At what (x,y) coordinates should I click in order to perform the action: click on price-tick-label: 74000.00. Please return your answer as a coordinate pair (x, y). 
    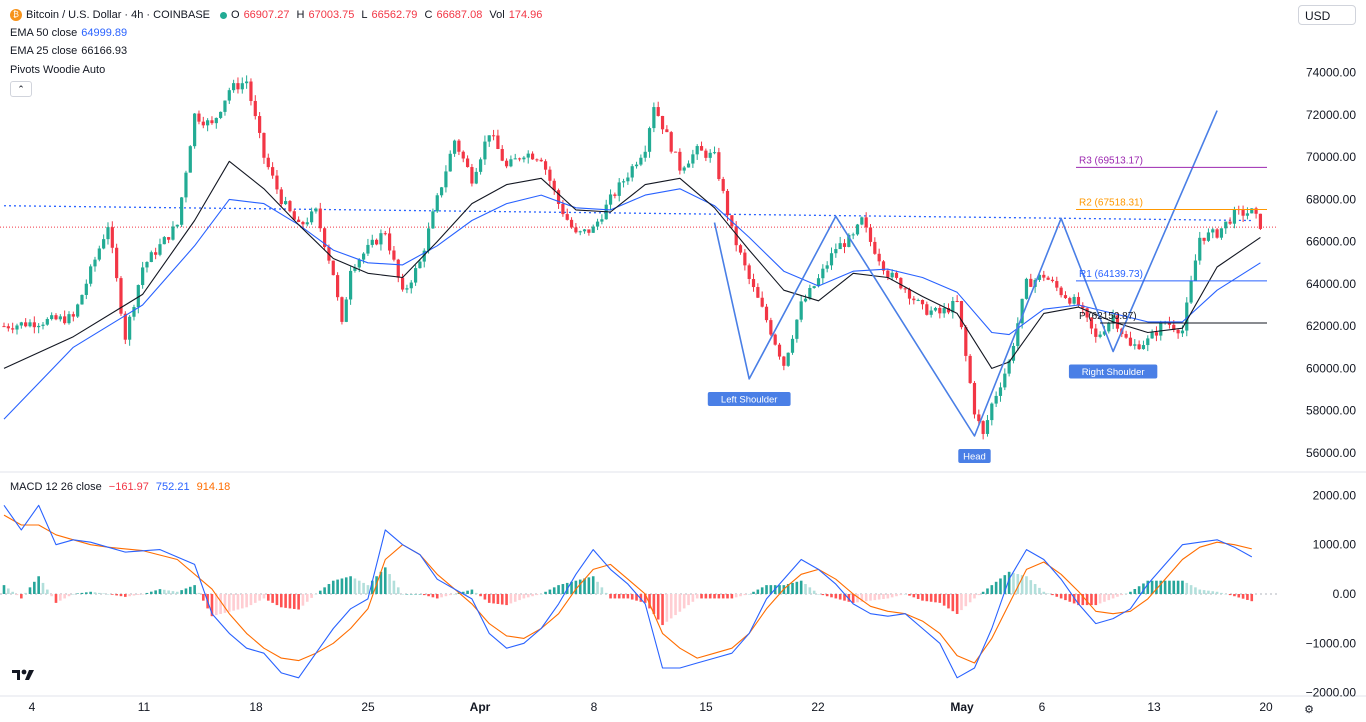
    Looking at the image, I should click on (1331, 73).